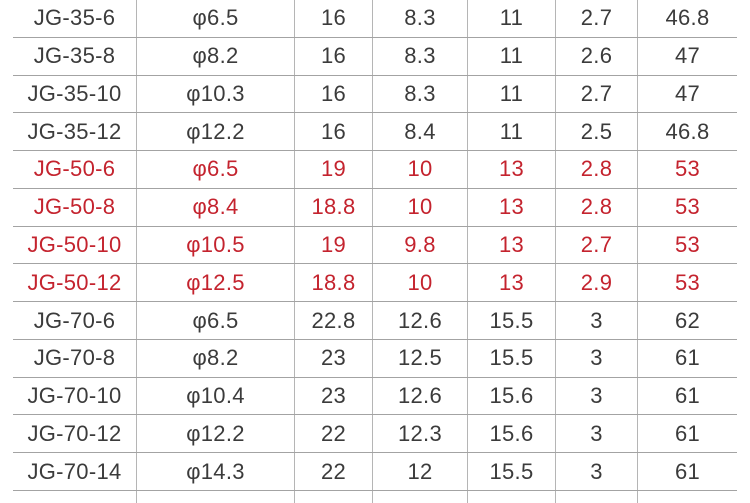 The width and height of the screenshot is (750, 503). I want to click on table-cell: 2.6, so click(597, 56).